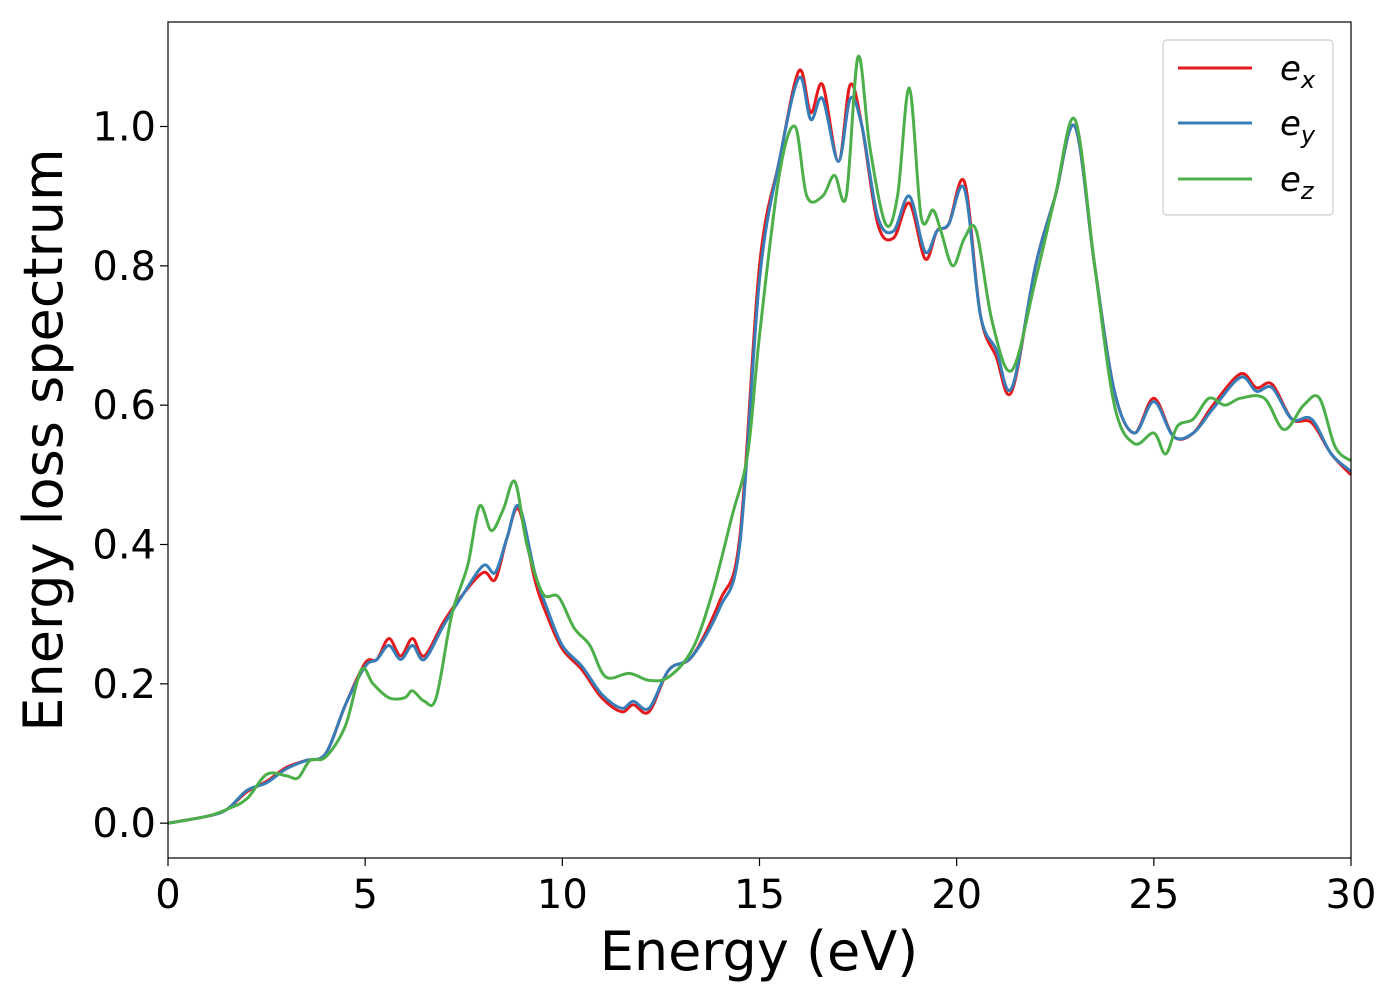 This screenshot has height=1000, width=1400. Describe the element at coordinates (1298, 71) in the screenshot. I see `legend-label-ex: ex` at that location.